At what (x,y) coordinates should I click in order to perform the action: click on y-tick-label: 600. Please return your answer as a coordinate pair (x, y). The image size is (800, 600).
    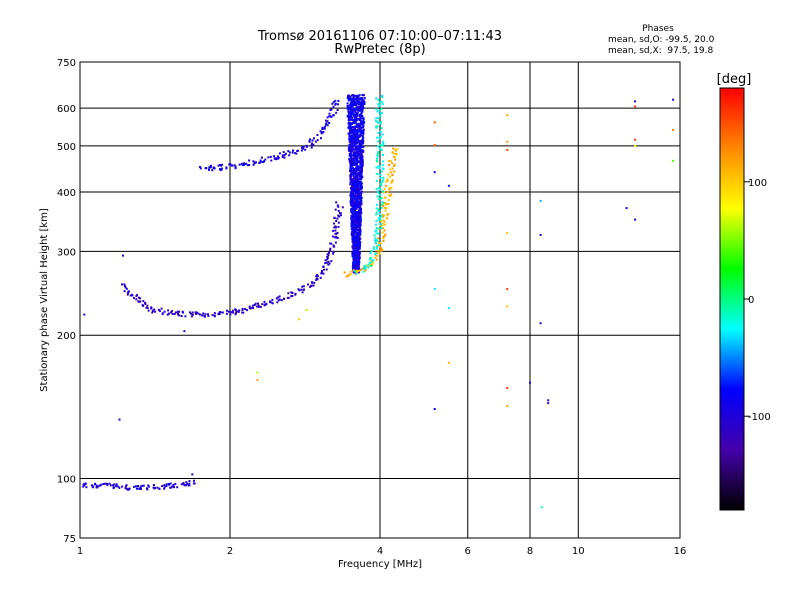
    Looking at the image, I should click on (66, 109).